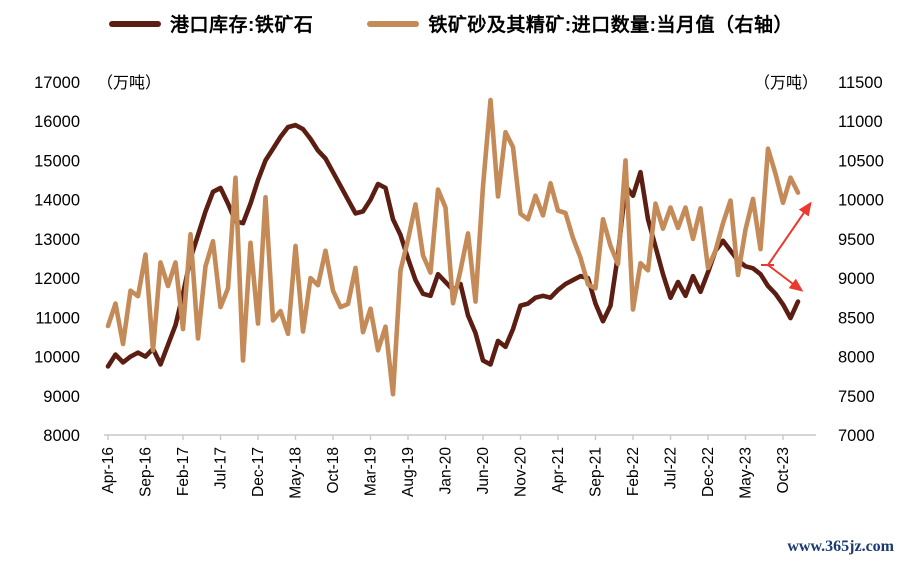 This screenshot has height=564, width=902. Describe the element at coordinates (61, 397) in the screenshot. I see `left-tick-label: 9000` at that location.